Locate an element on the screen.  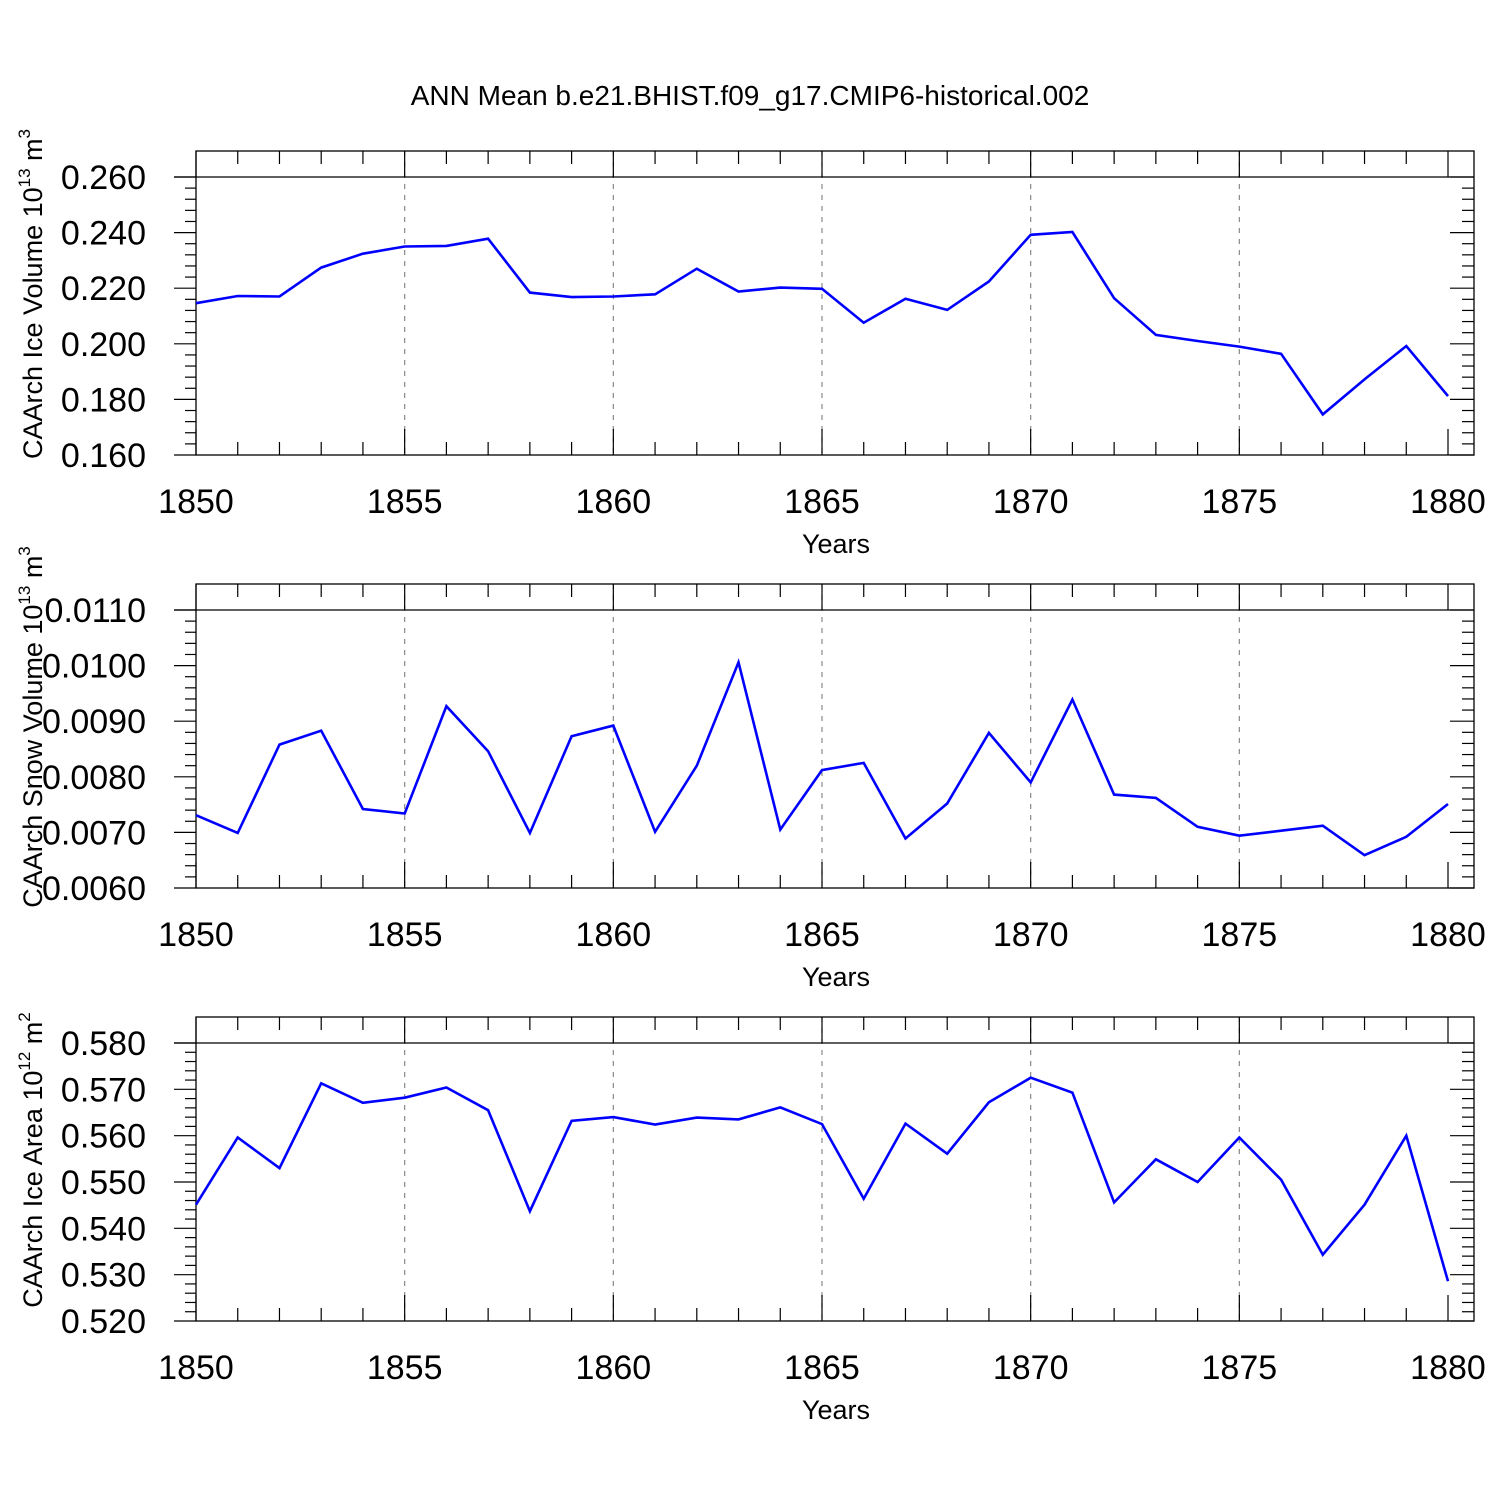
y-axis-title: CAArch Ice Volume 1013 m3 is located at coordinates (31, 294).